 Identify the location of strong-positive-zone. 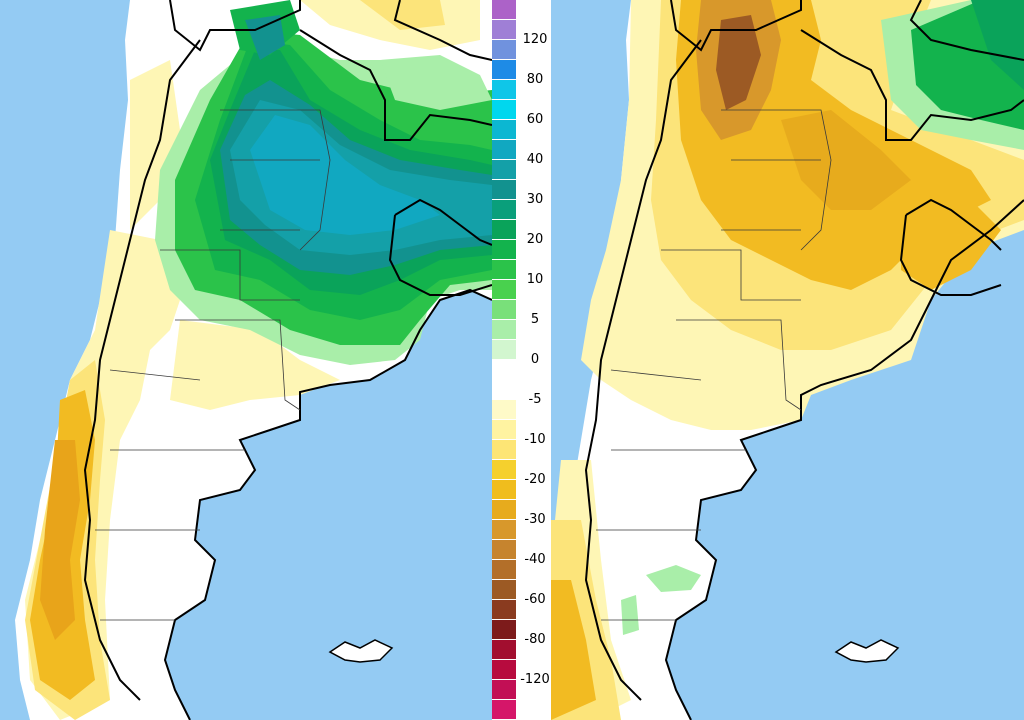
(997, 45).